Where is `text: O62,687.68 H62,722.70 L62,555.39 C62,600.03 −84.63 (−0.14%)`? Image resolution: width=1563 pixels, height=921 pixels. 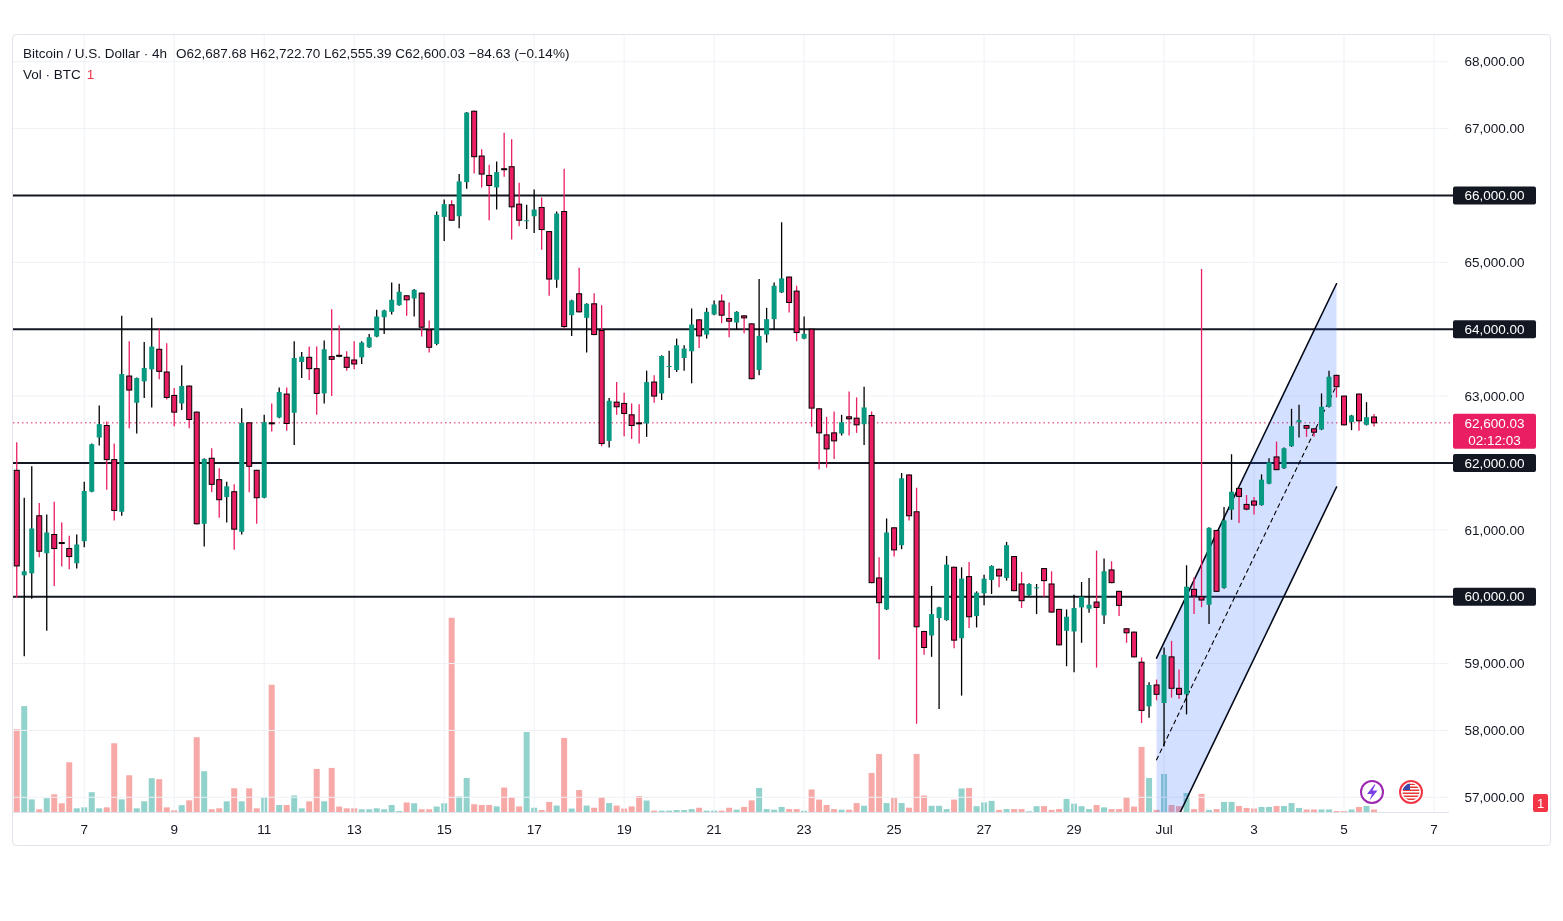
text: O62,687.68 H62,722.70 L62,555.39 C62,600.03 −84.63 (−0.14%) is located at coordinates (373, 53).